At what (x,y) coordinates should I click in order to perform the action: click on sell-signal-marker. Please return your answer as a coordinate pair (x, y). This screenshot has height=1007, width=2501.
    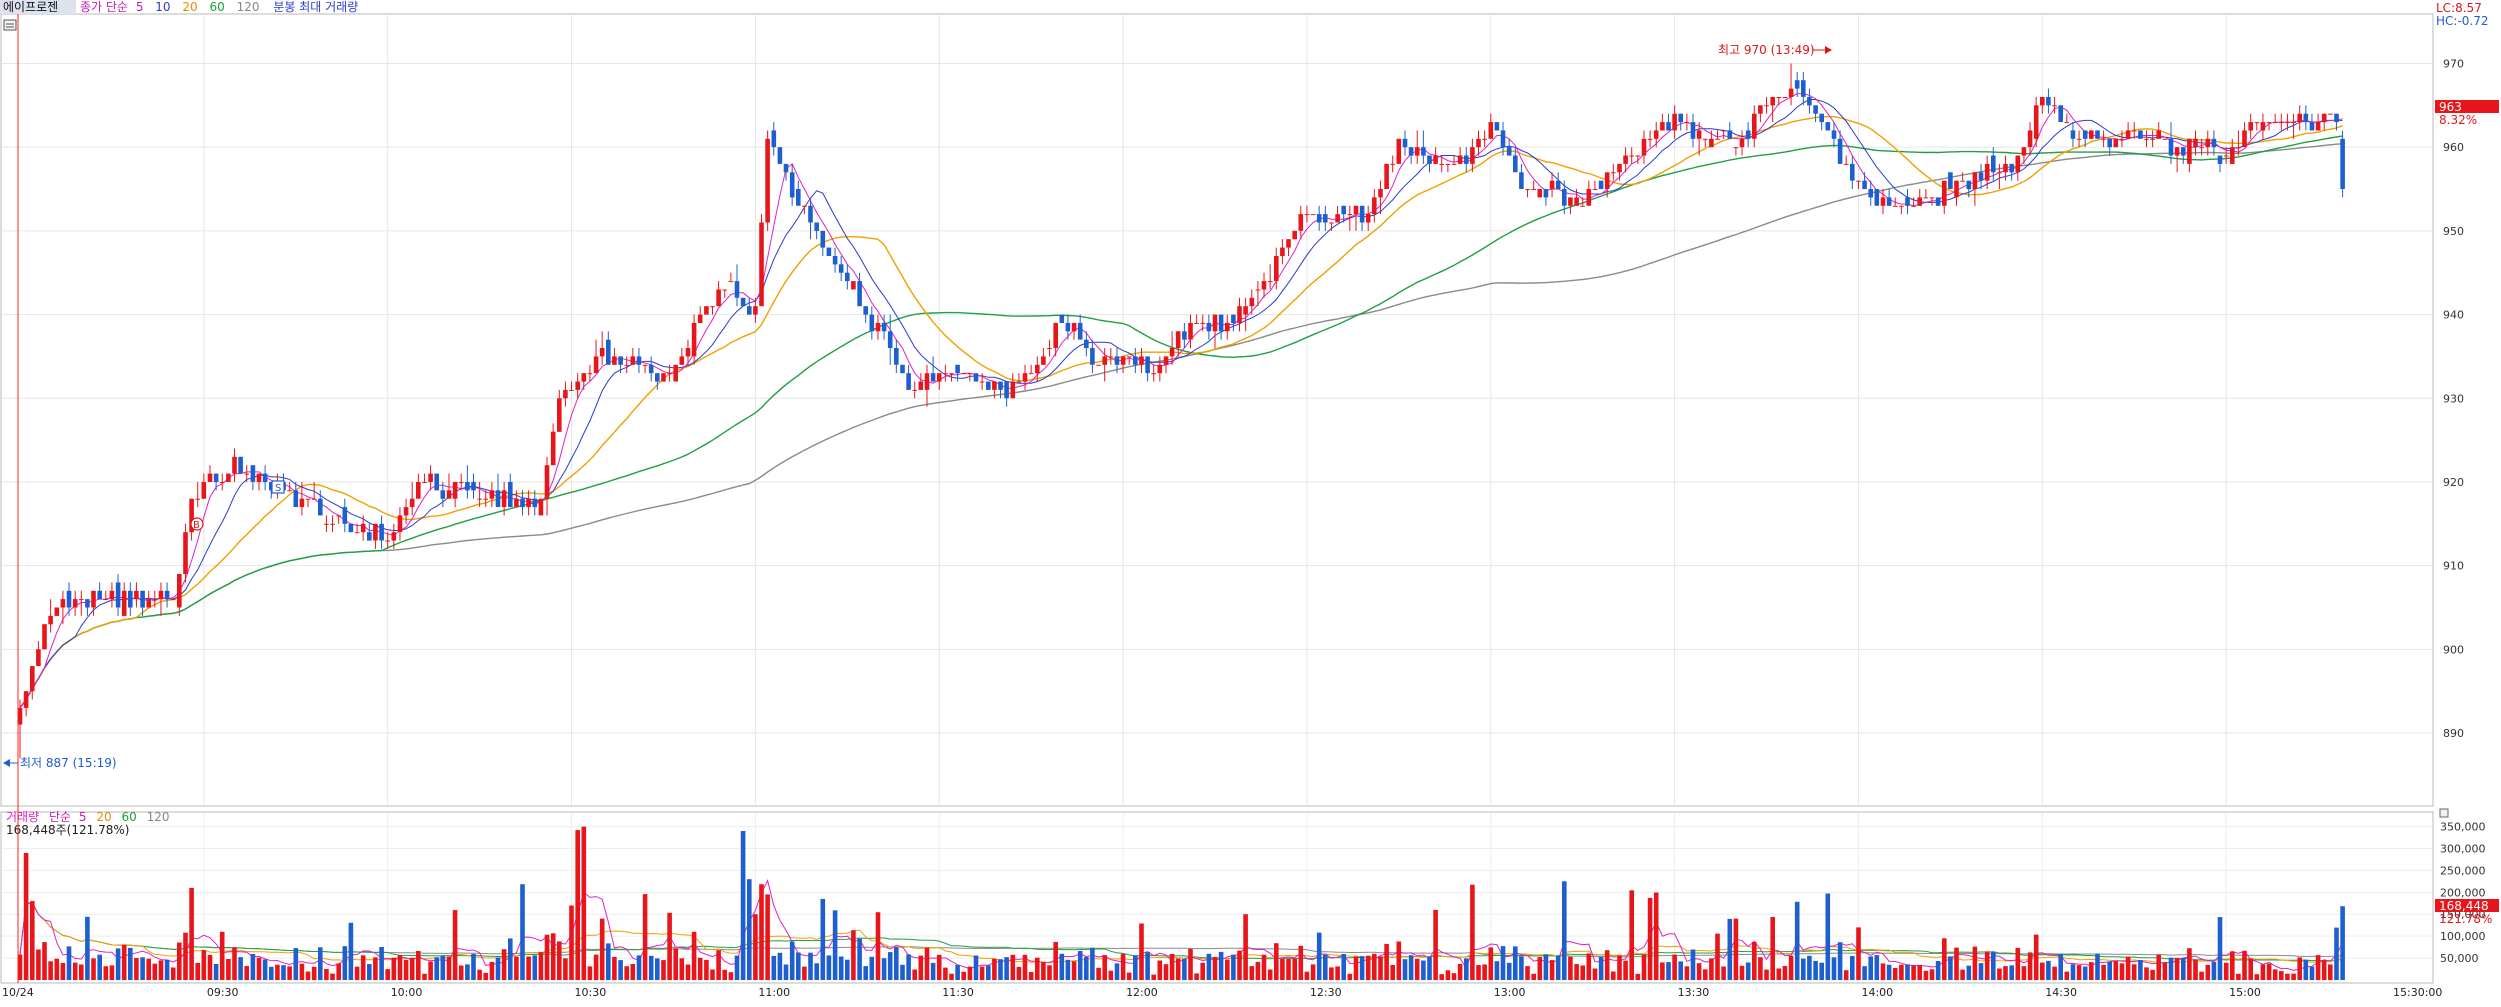
    Looking at the image, I should click on (278, 487).